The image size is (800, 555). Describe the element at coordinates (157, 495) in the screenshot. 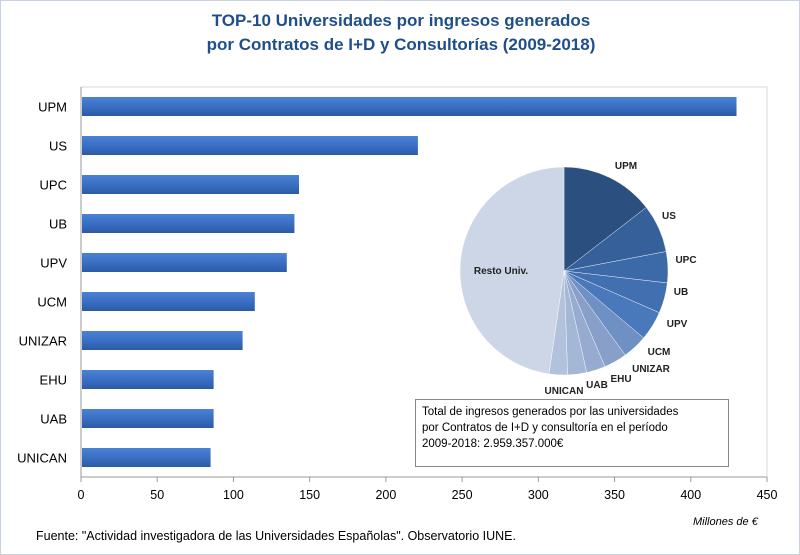

I see `x-tick-label: 50` at that location.